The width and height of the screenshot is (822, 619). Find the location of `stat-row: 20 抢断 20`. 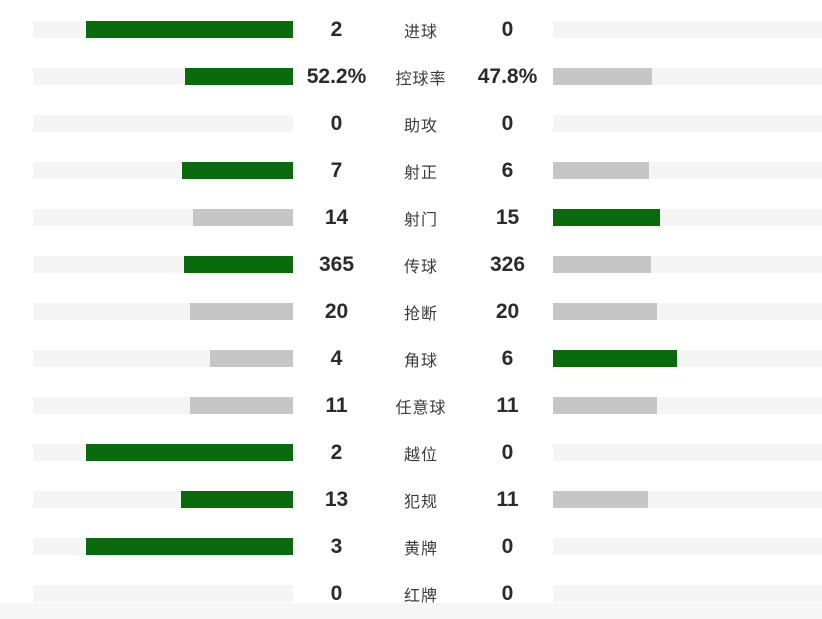

stat-row: 20 抢断 20 is located at coordinates (411, 311).